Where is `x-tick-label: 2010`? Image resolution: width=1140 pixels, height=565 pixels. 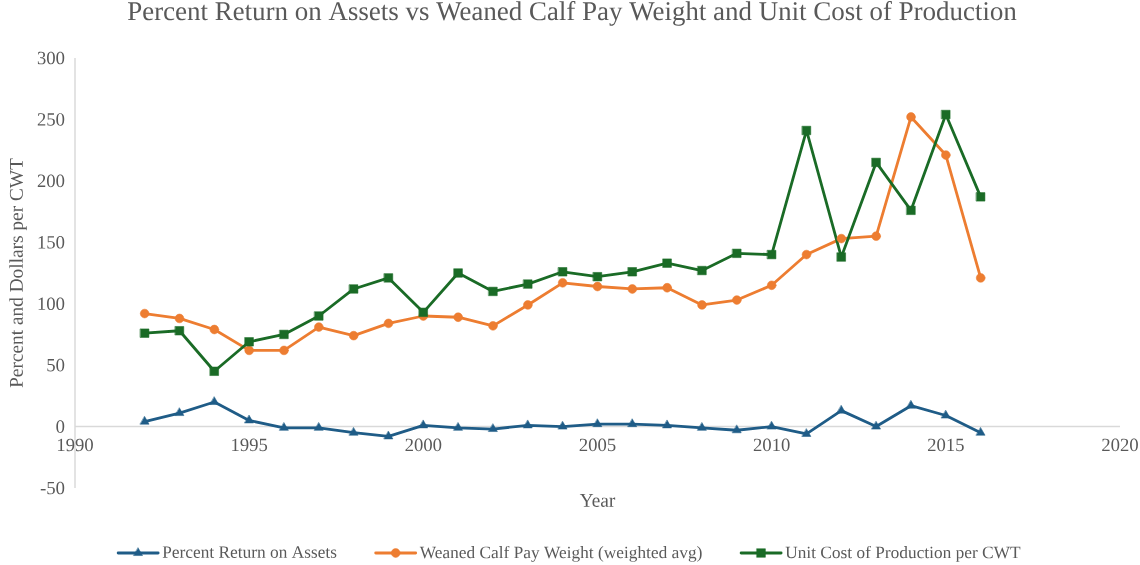
x-tick-label: 2010 is located at coordinates (771, 445).